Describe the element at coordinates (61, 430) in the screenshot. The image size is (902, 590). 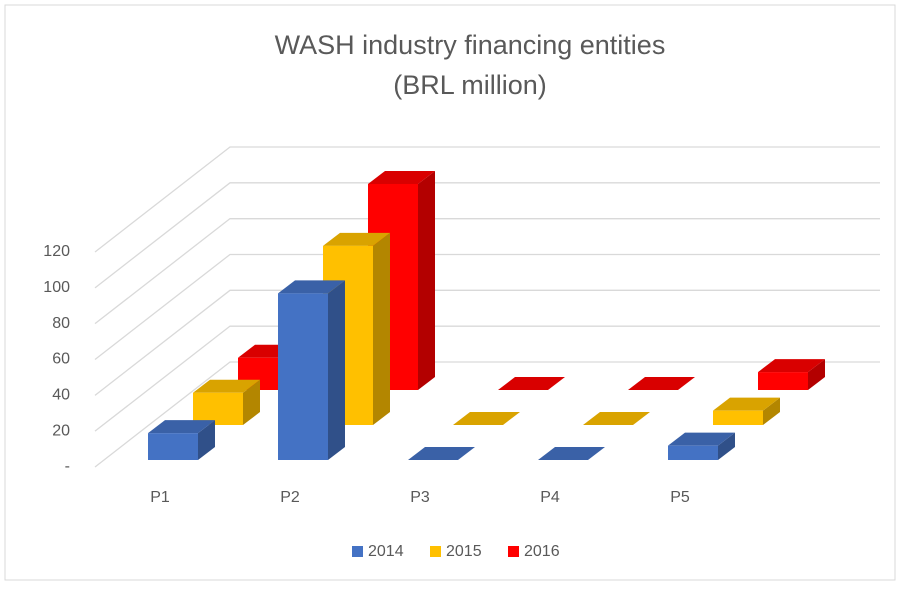
I see `y-tick-label: 20` at that location.